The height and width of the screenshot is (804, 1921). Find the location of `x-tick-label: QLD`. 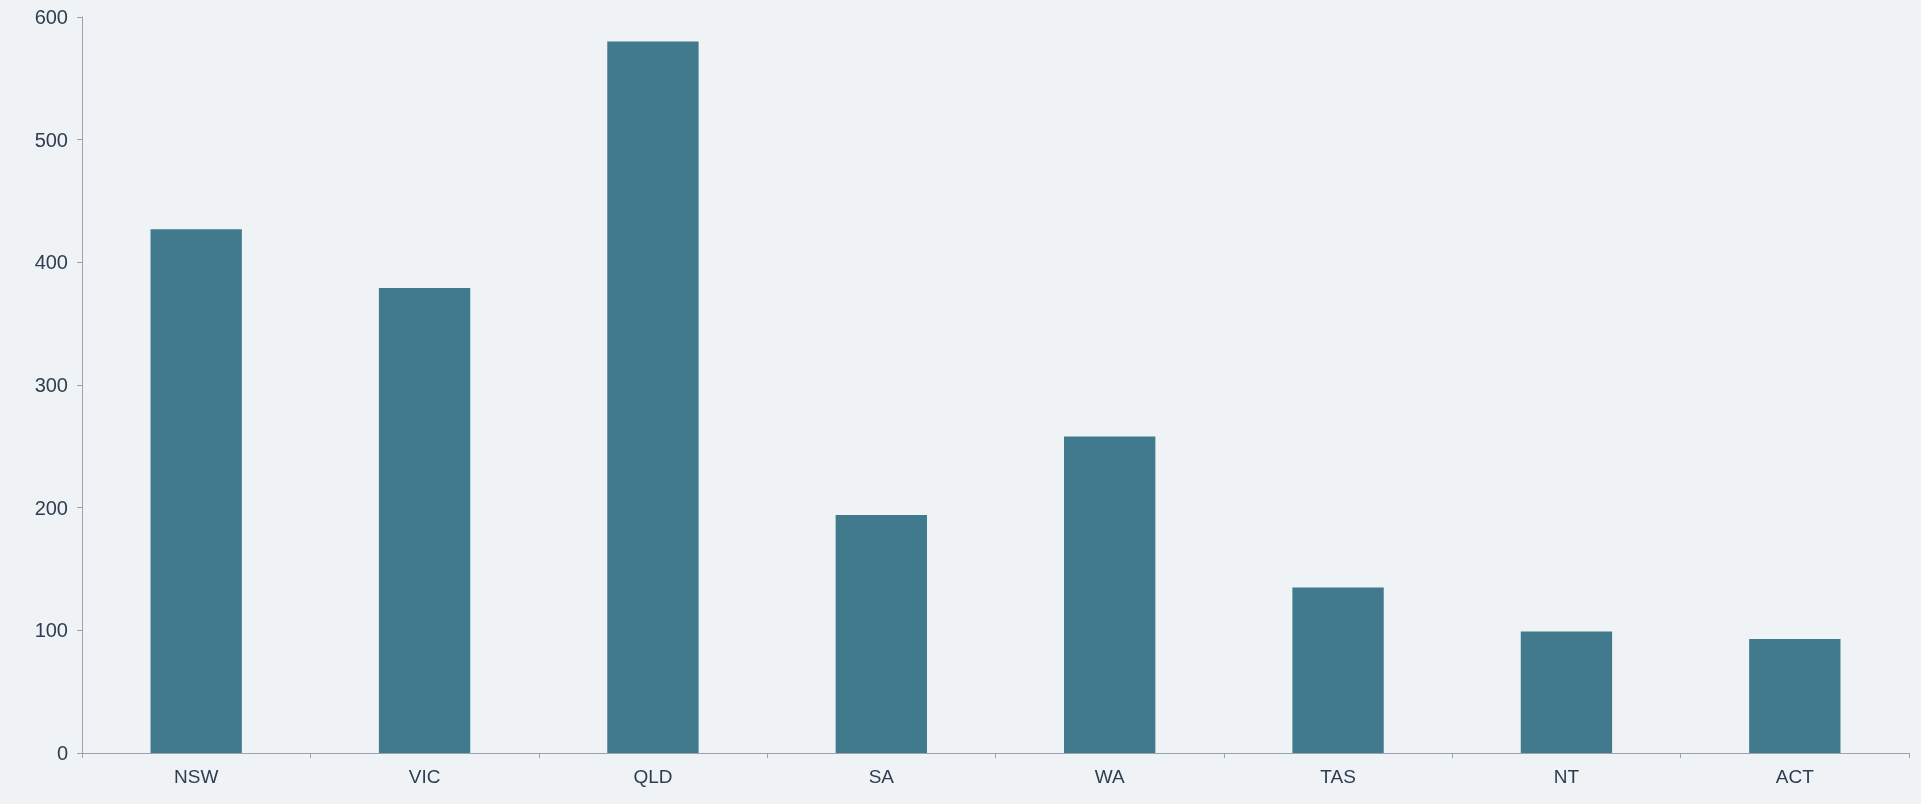

x-tick-label: QLD is located at coordinates (653, 776).